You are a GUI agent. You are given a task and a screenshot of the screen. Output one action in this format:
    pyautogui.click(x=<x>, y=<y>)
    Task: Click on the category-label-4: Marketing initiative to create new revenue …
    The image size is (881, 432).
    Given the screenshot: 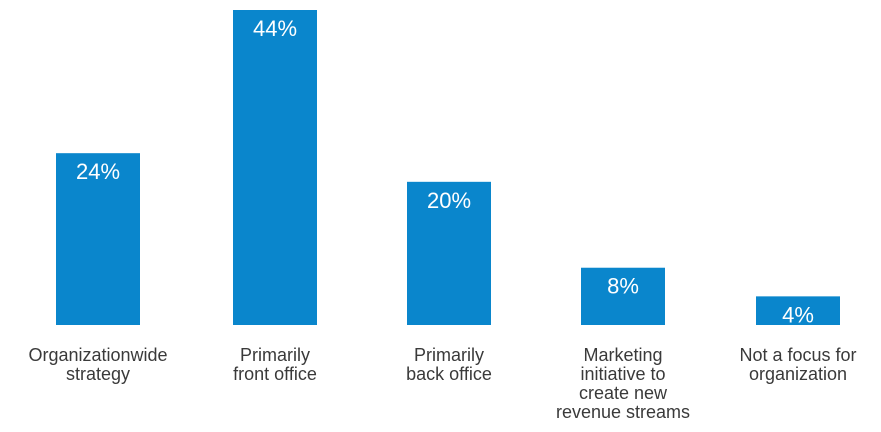 What is the action you would take?
    pyautogui.click(x=623, y=384)
    